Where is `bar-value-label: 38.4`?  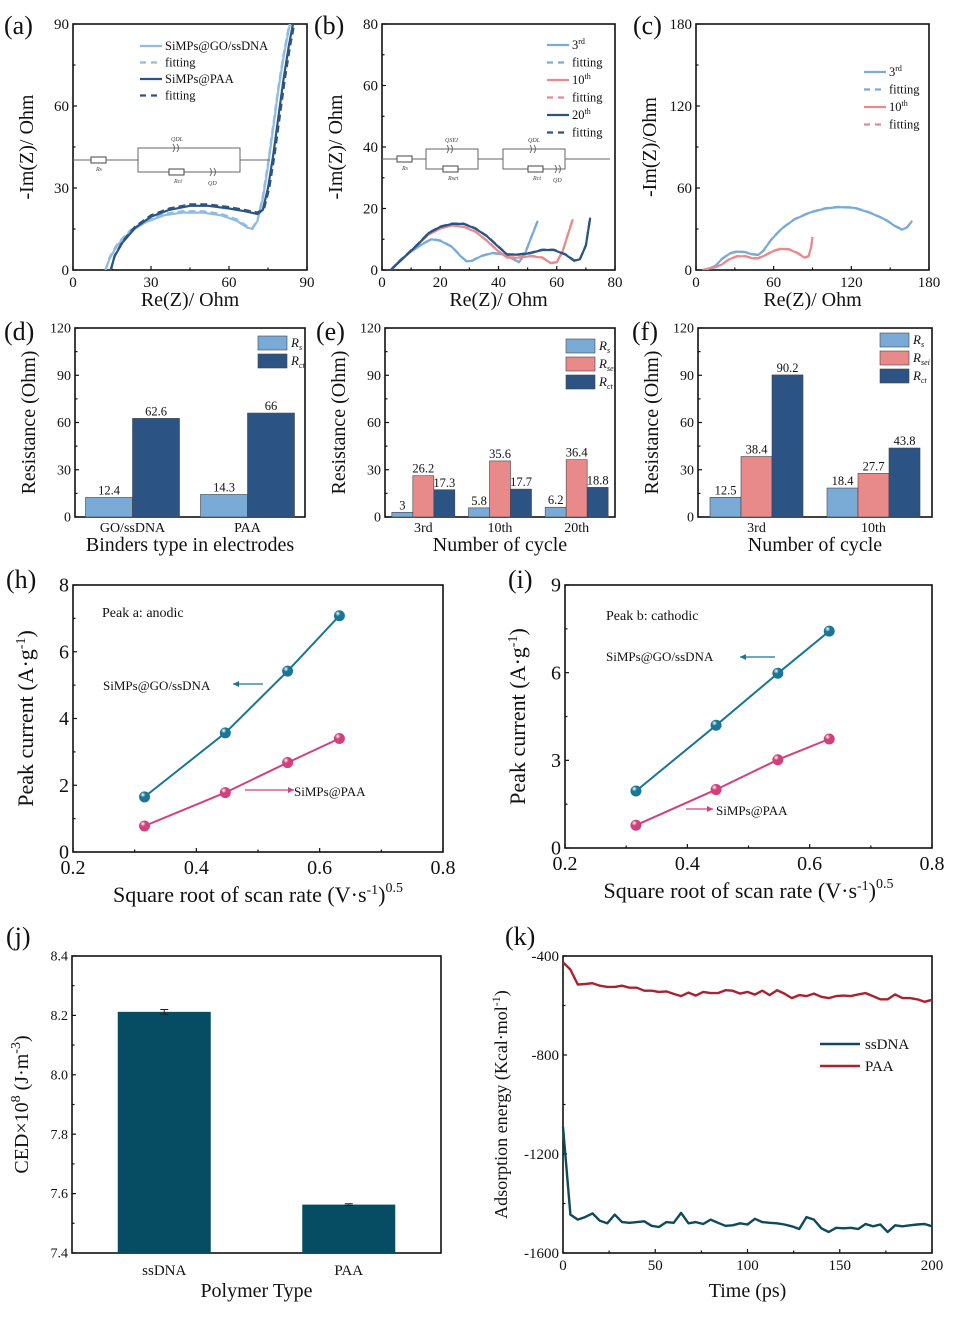 bar-value-label: 38.4 is located at coordinates (757, 450).